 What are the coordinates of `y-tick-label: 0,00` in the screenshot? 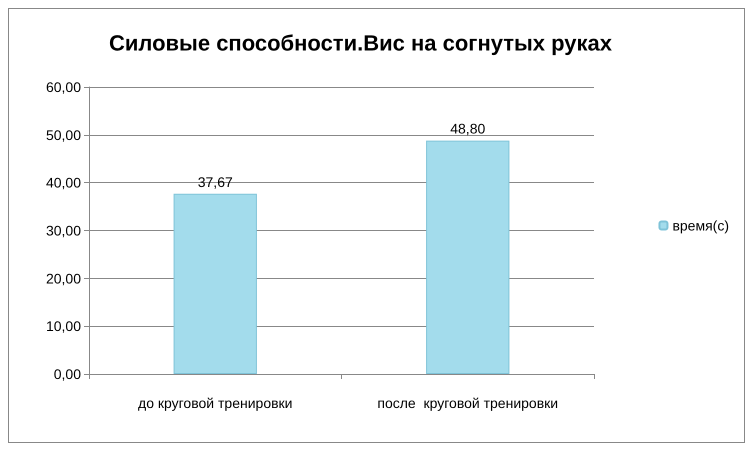 It's located at (68, 374).